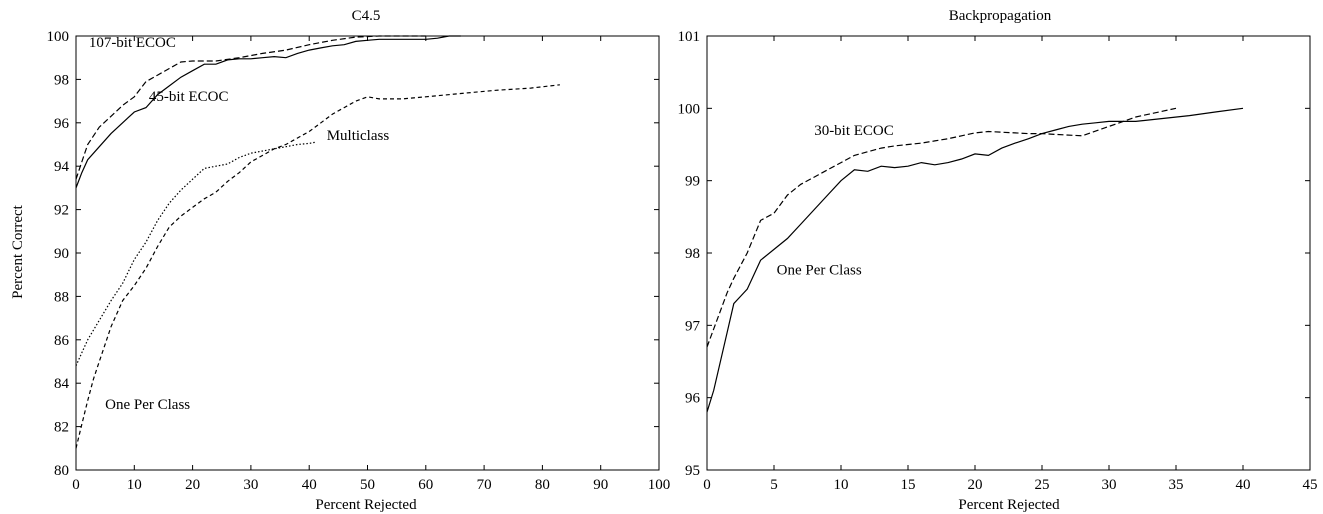 The height and width of the screenshot is (514, 1323). I want to click on y-tick-label: 94, so click(62, 167).